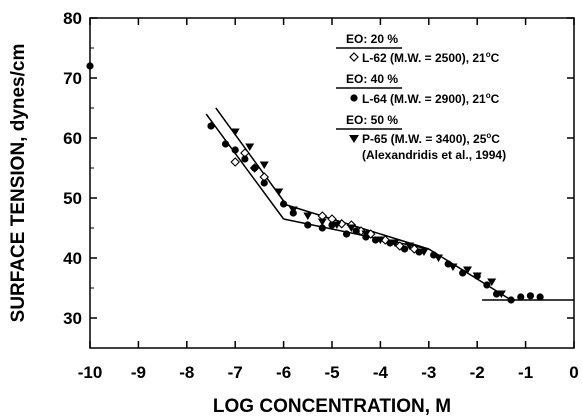 The width and height of the screenshot is (582, 418). I want to click on x-tick-label: -7, so click(235, 372).